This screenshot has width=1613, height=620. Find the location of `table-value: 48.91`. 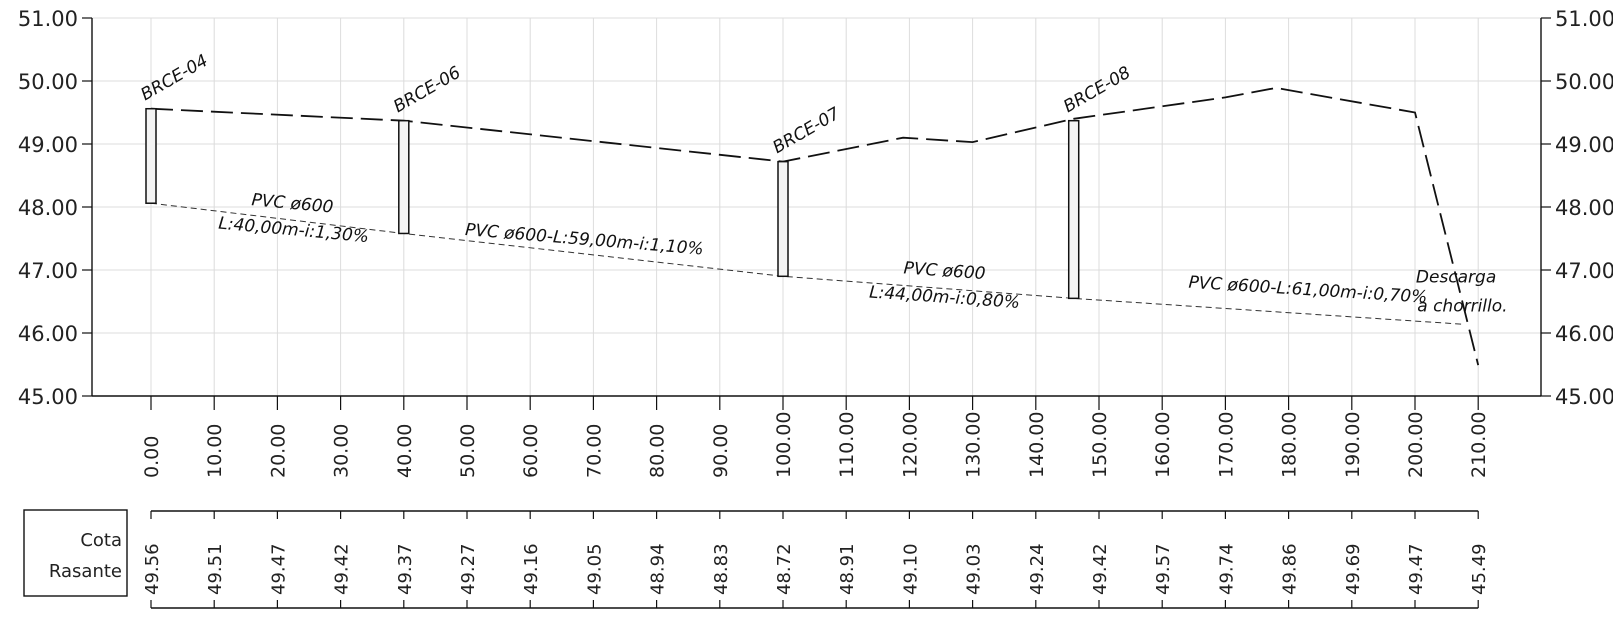

table-value: 48.91 is located at coordinates (847, 569).